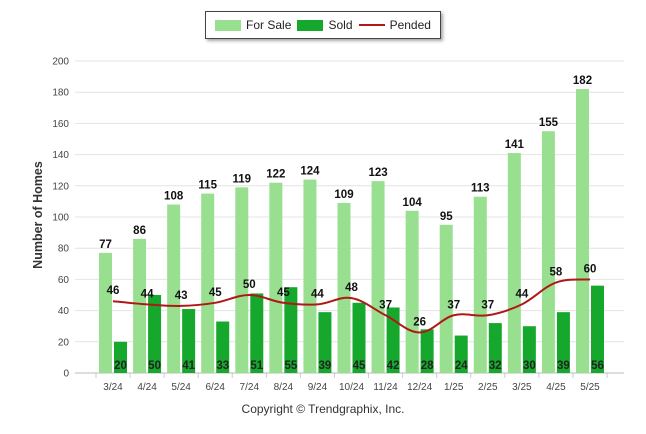 The width and height of the screenshot is (646, 434). Describe the element at coordinates (359, 366) in the screenshot. I see `sold-value-label: 45` at that location.